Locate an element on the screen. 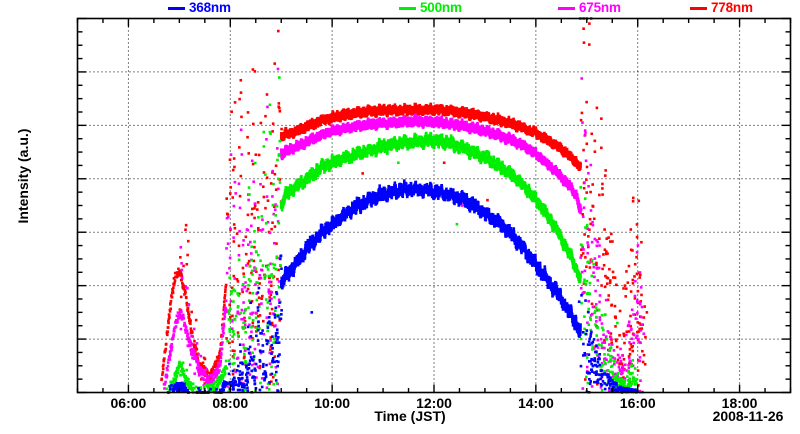 The image size is (800, 434). x-tick-label: 12:00 is located at coordinates (434, 403).